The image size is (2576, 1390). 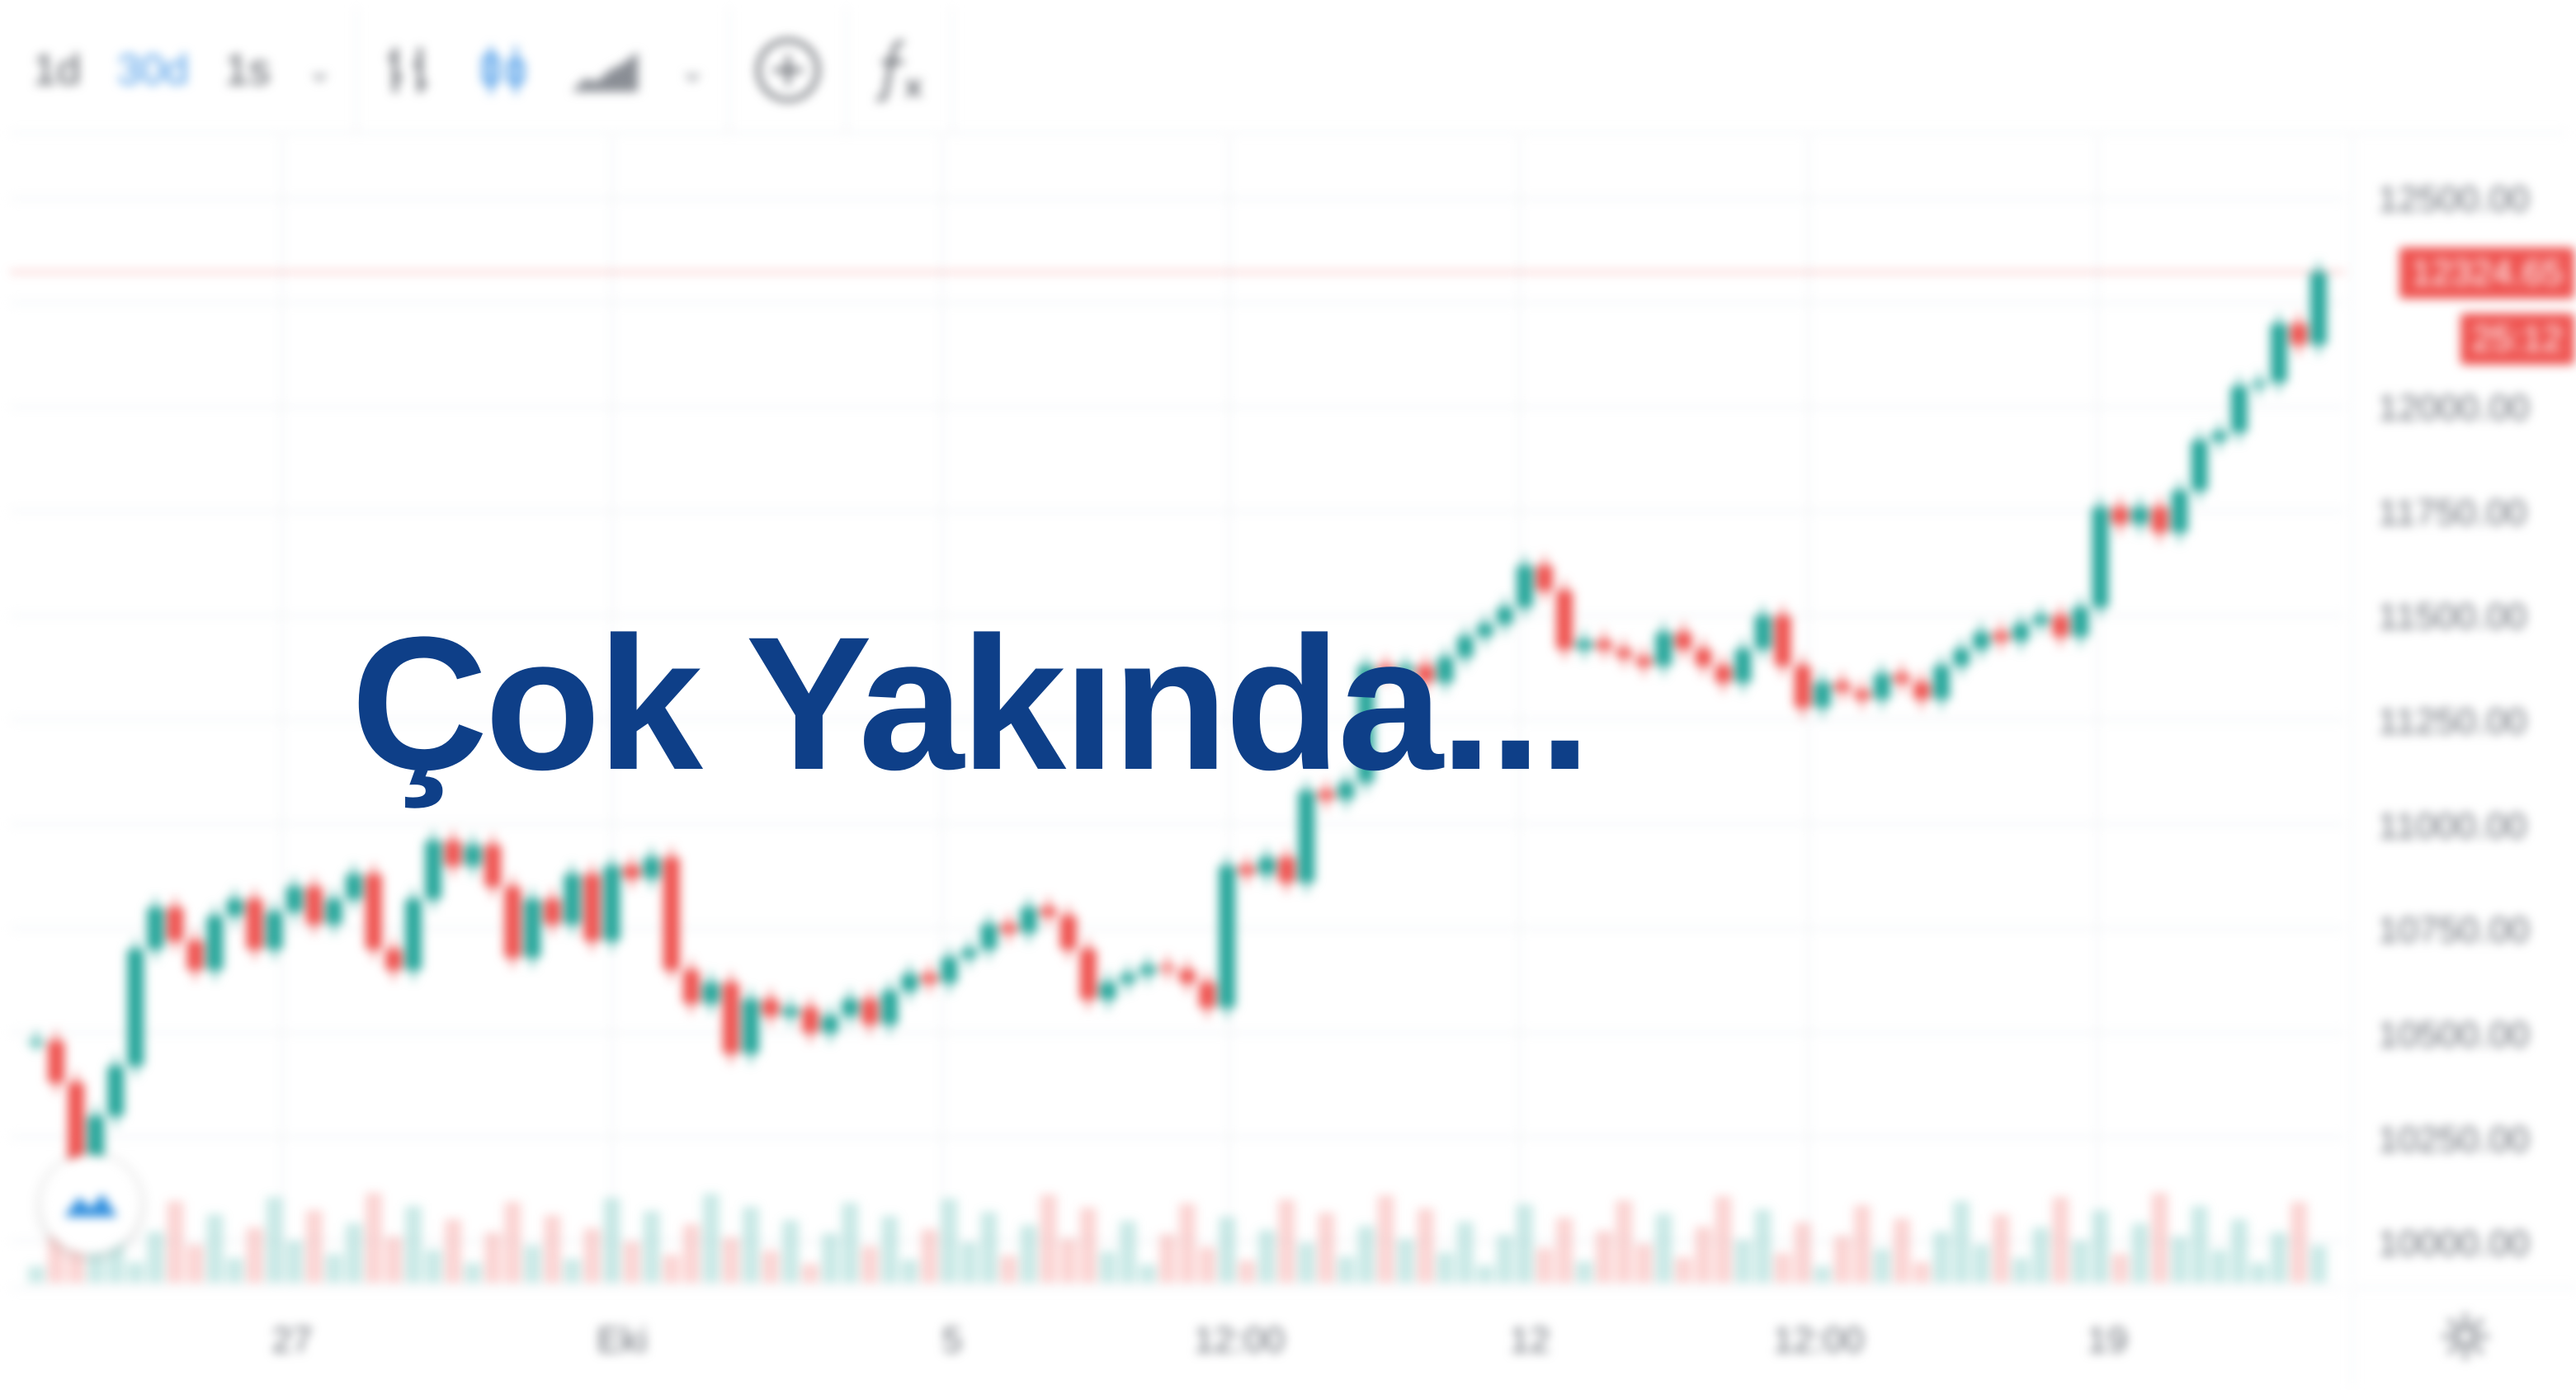 What do you see at coordinates (899, 70) in the screenshot?
I see `indicators-fx-icon` at bounding box center [899, 70].